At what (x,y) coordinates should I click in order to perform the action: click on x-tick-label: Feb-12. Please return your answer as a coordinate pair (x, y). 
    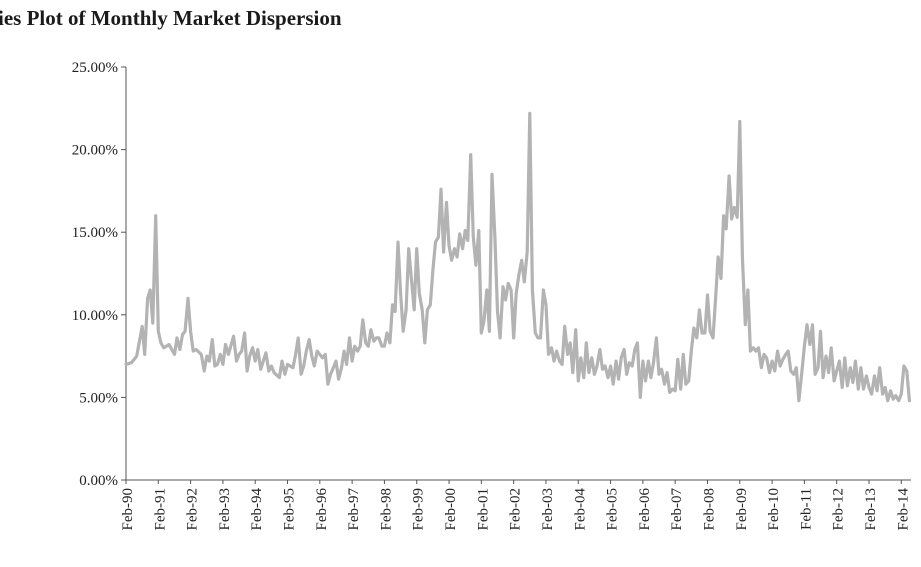
    Looking at the image, I should click on (839, 509).